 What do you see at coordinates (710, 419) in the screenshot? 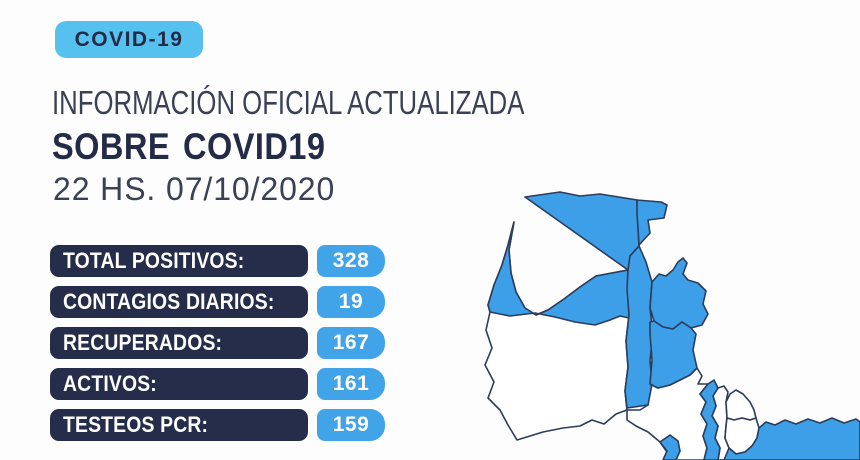
I see `map-region-bottom-sliver` at bounding box center [710, 419].